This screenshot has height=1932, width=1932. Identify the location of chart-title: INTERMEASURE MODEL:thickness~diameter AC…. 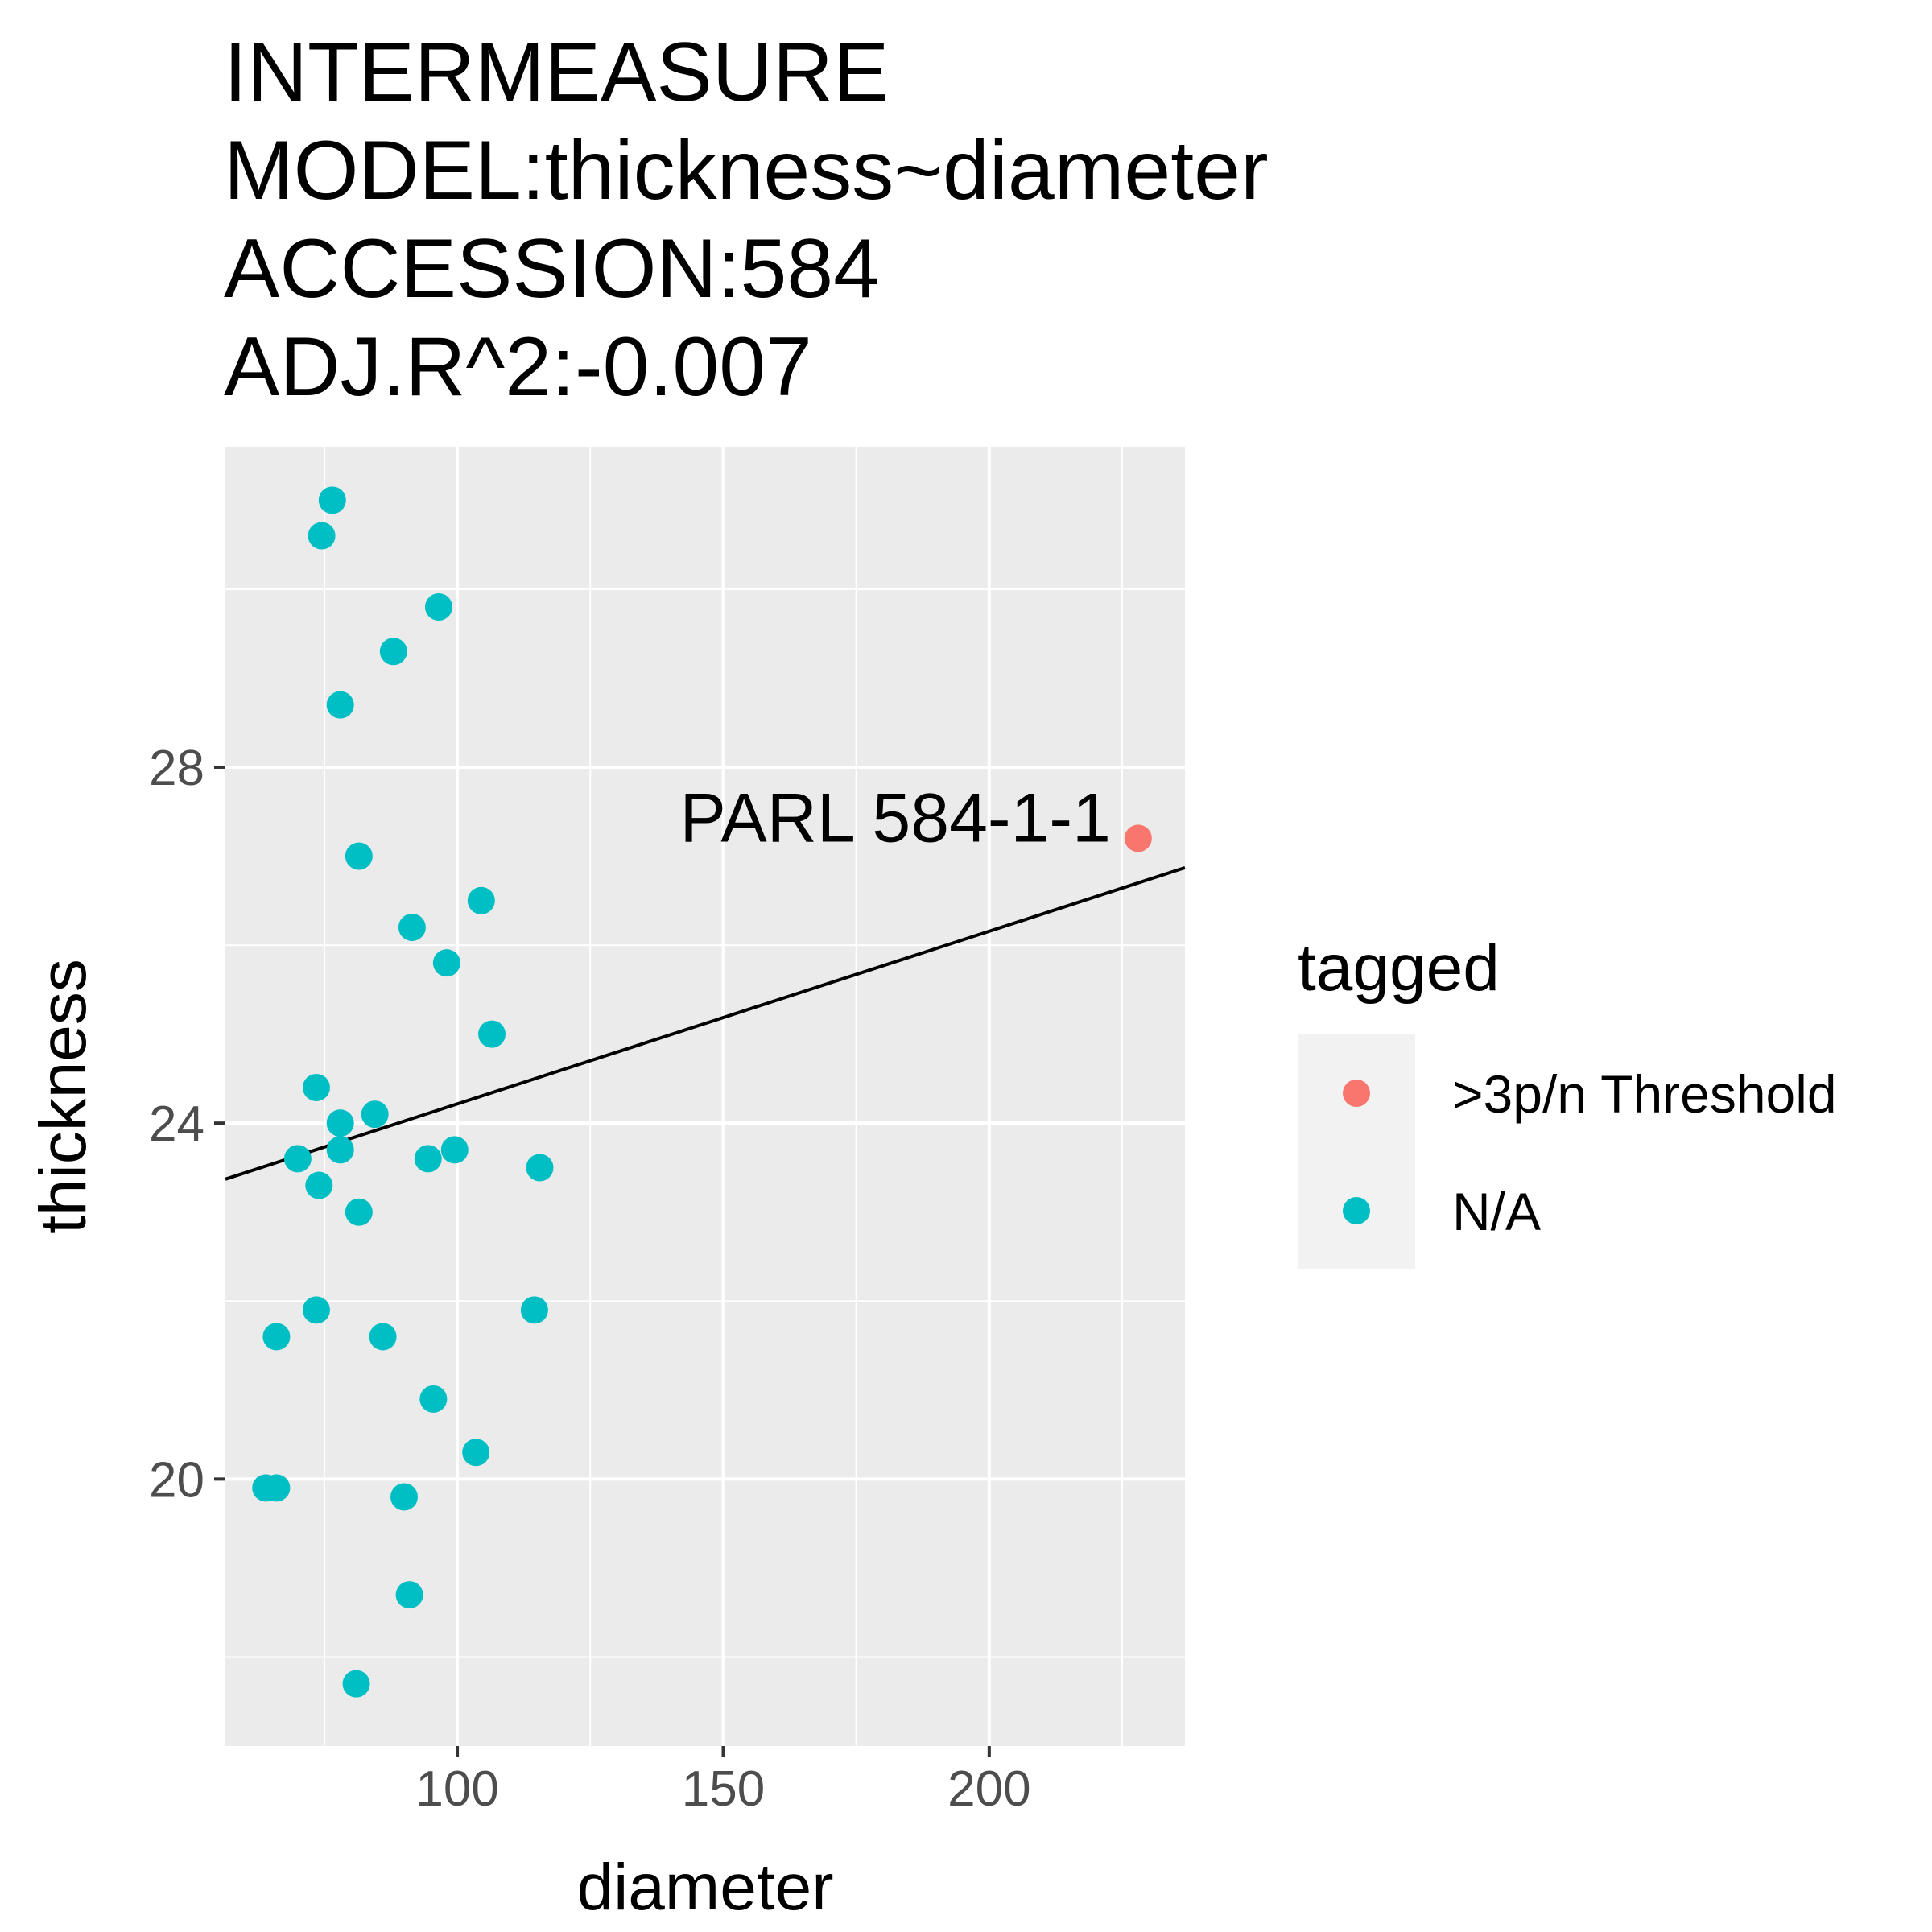
(746, 220).